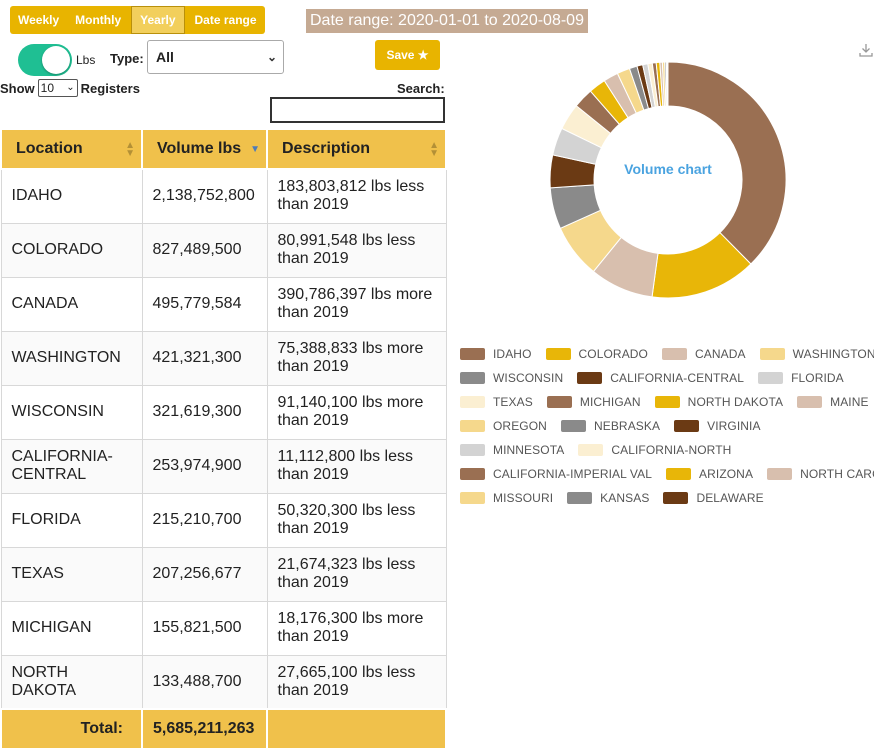 This screenshot has height=750, width=874. I want to click on legend-item: WISCONSIN, so click(511, 378).